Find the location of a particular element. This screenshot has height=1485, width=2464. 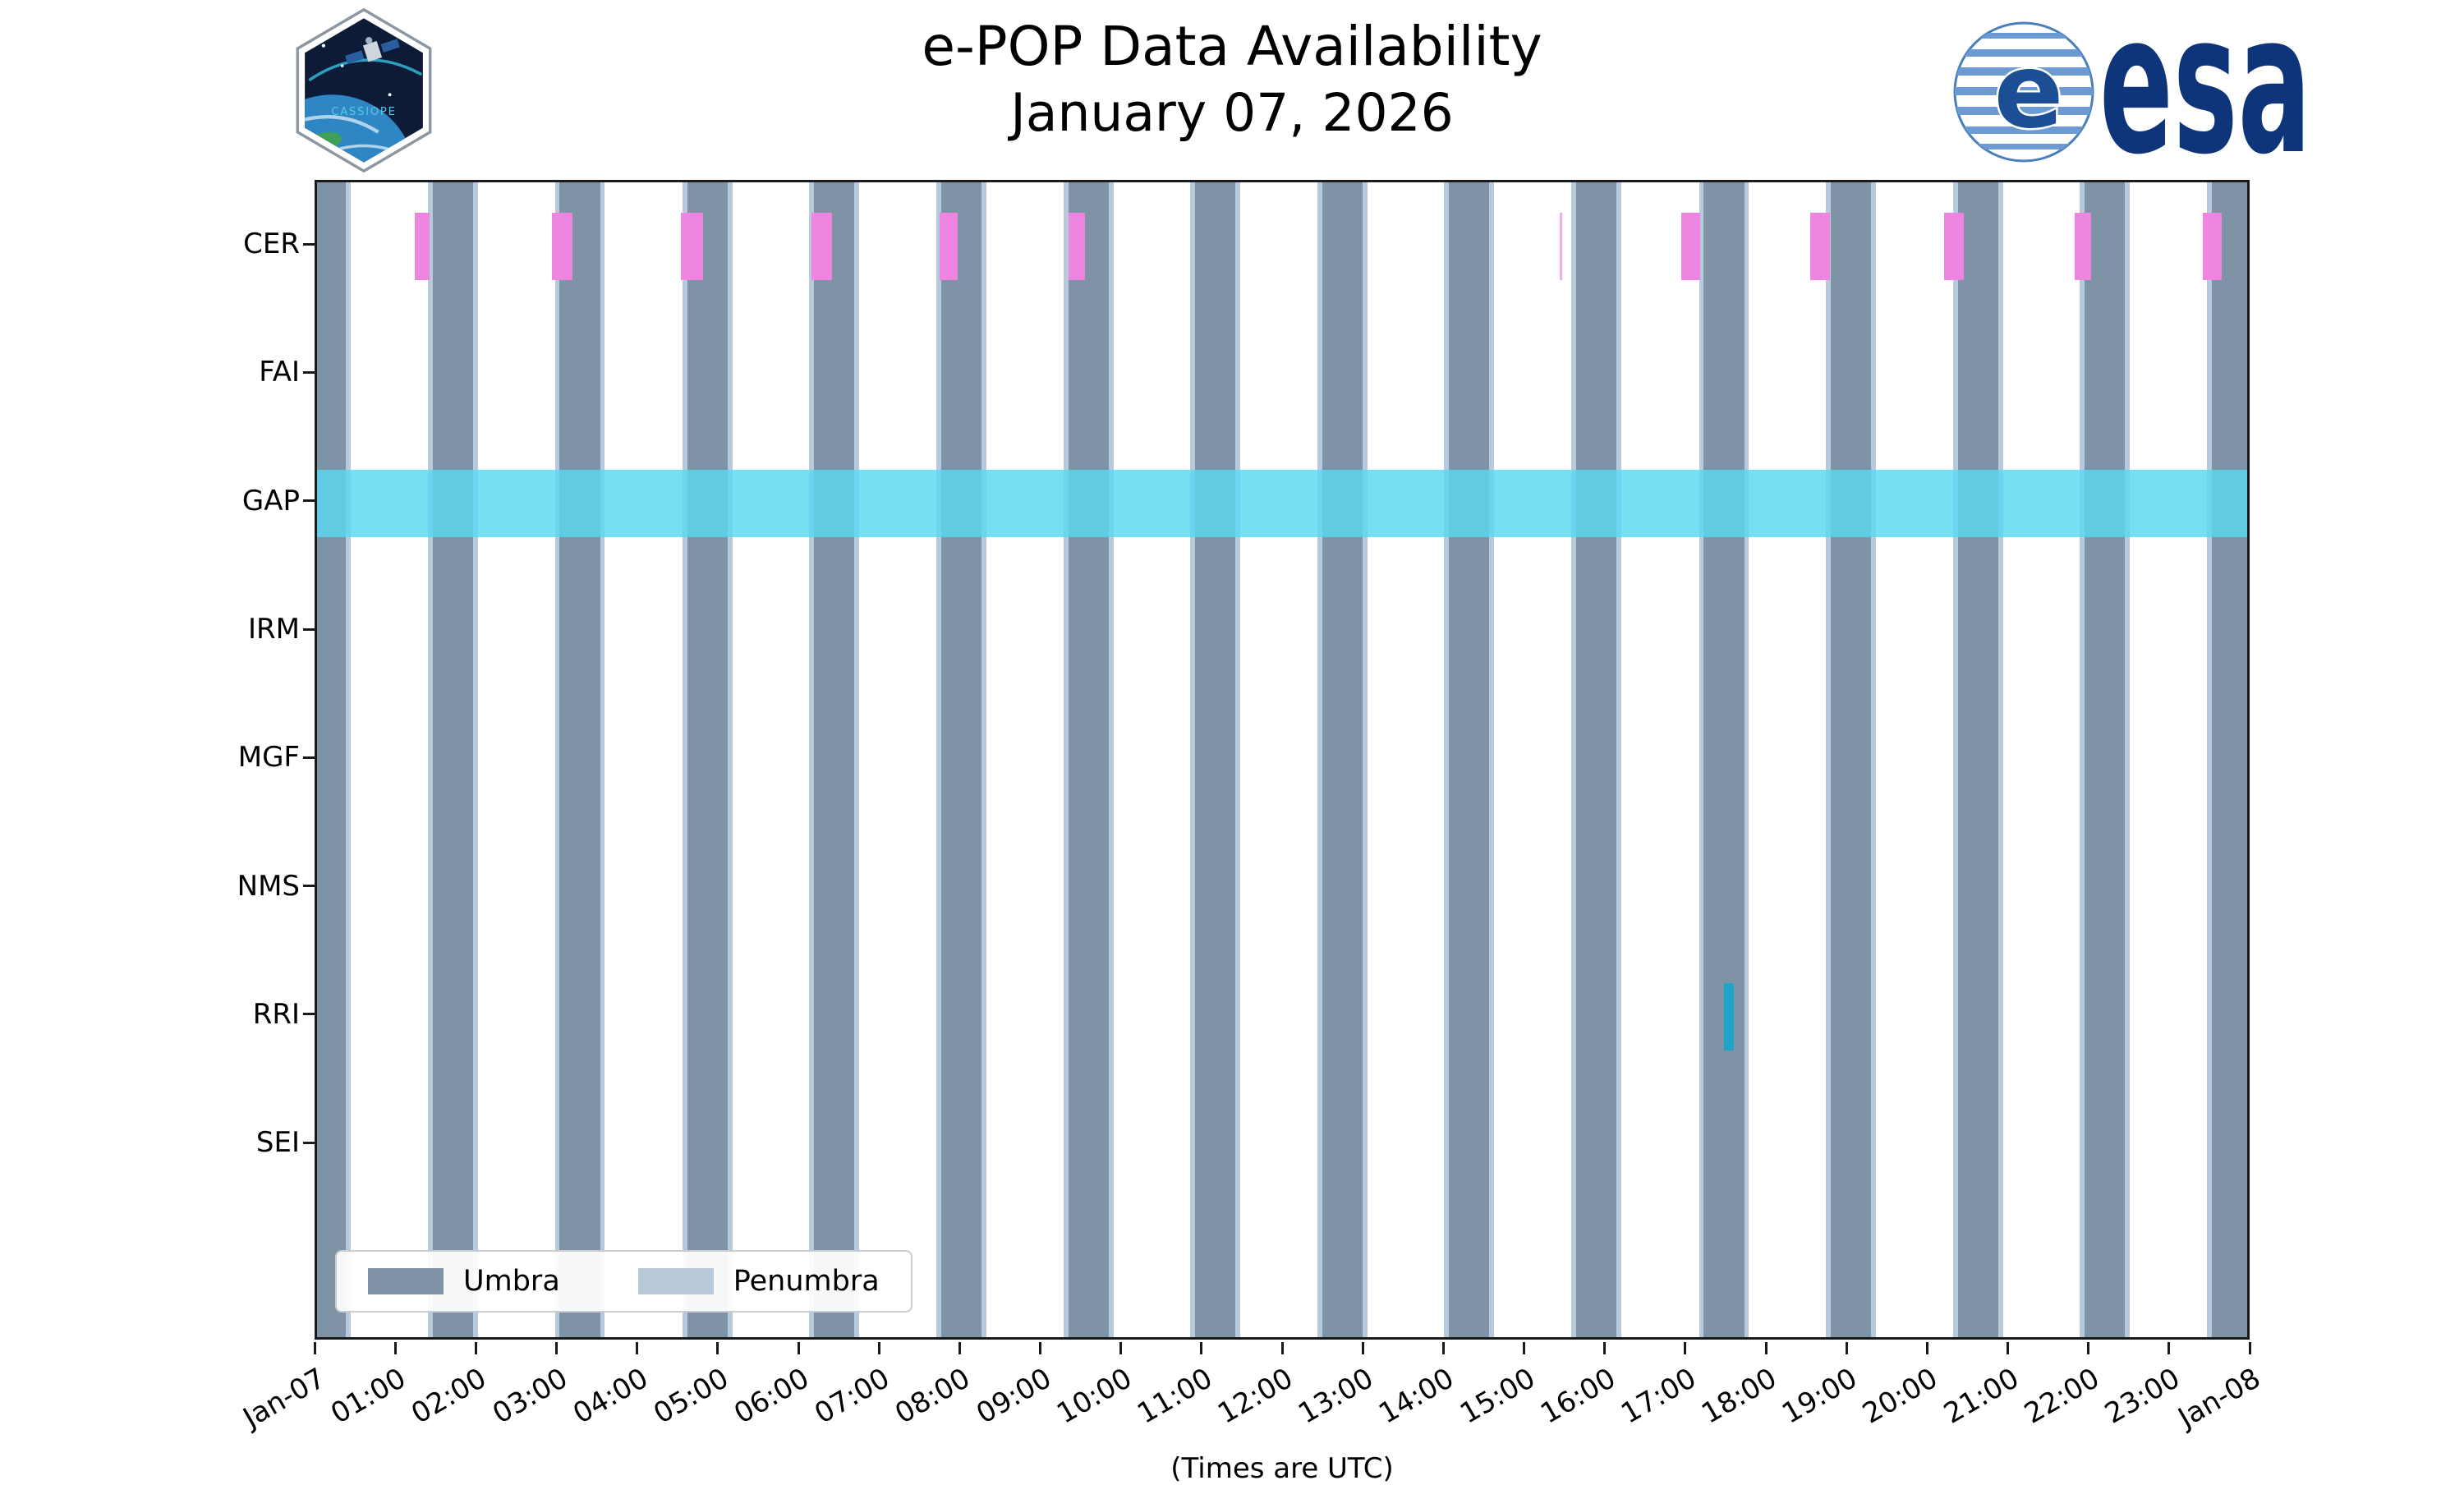

x-tick-label: 09:00 is located at coordinates (1013, 1396).